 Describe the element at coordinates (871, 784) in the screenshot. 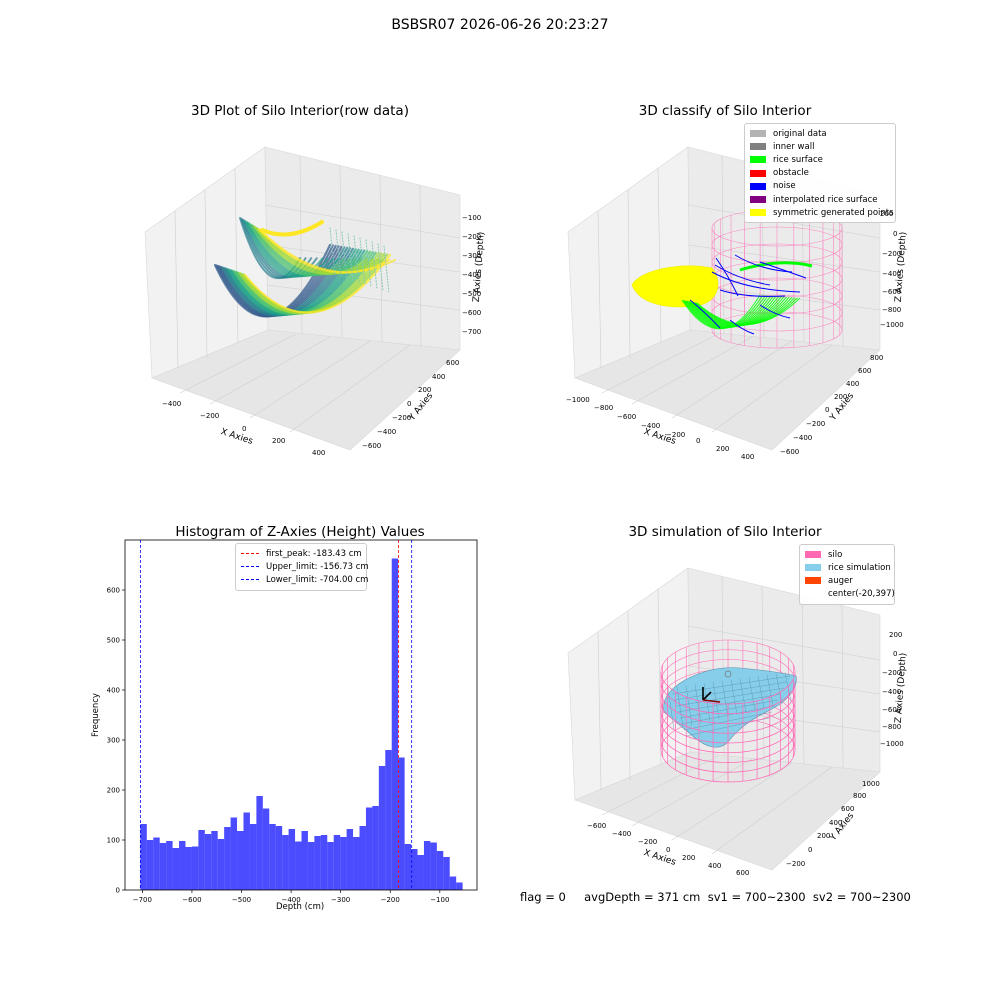

I see `plot4-ytick: 1000` at that location.